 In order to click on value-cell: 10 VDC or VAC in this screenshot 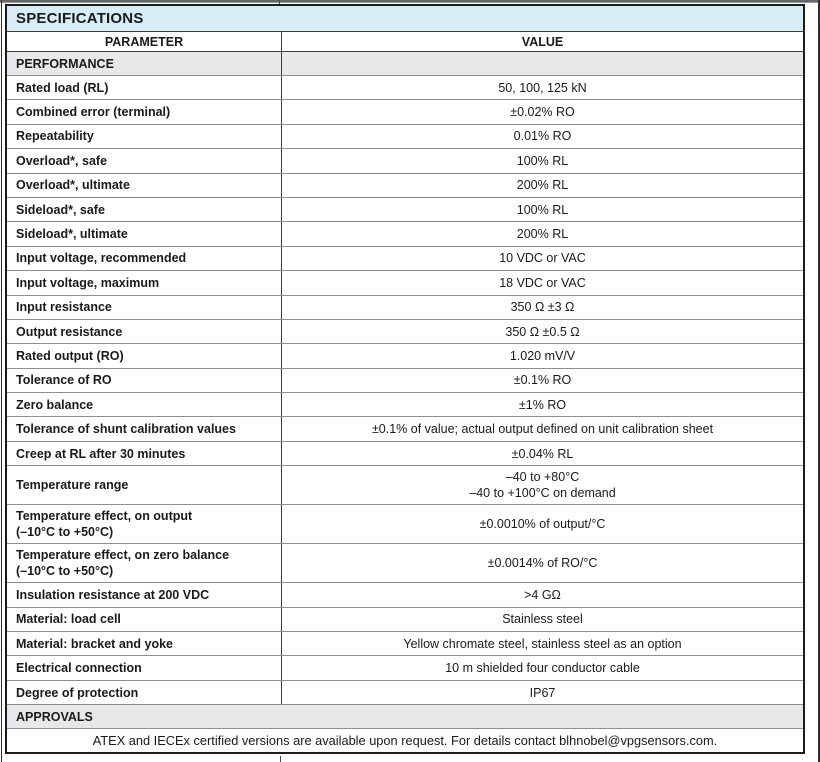, I will do `click(542, 258)`.